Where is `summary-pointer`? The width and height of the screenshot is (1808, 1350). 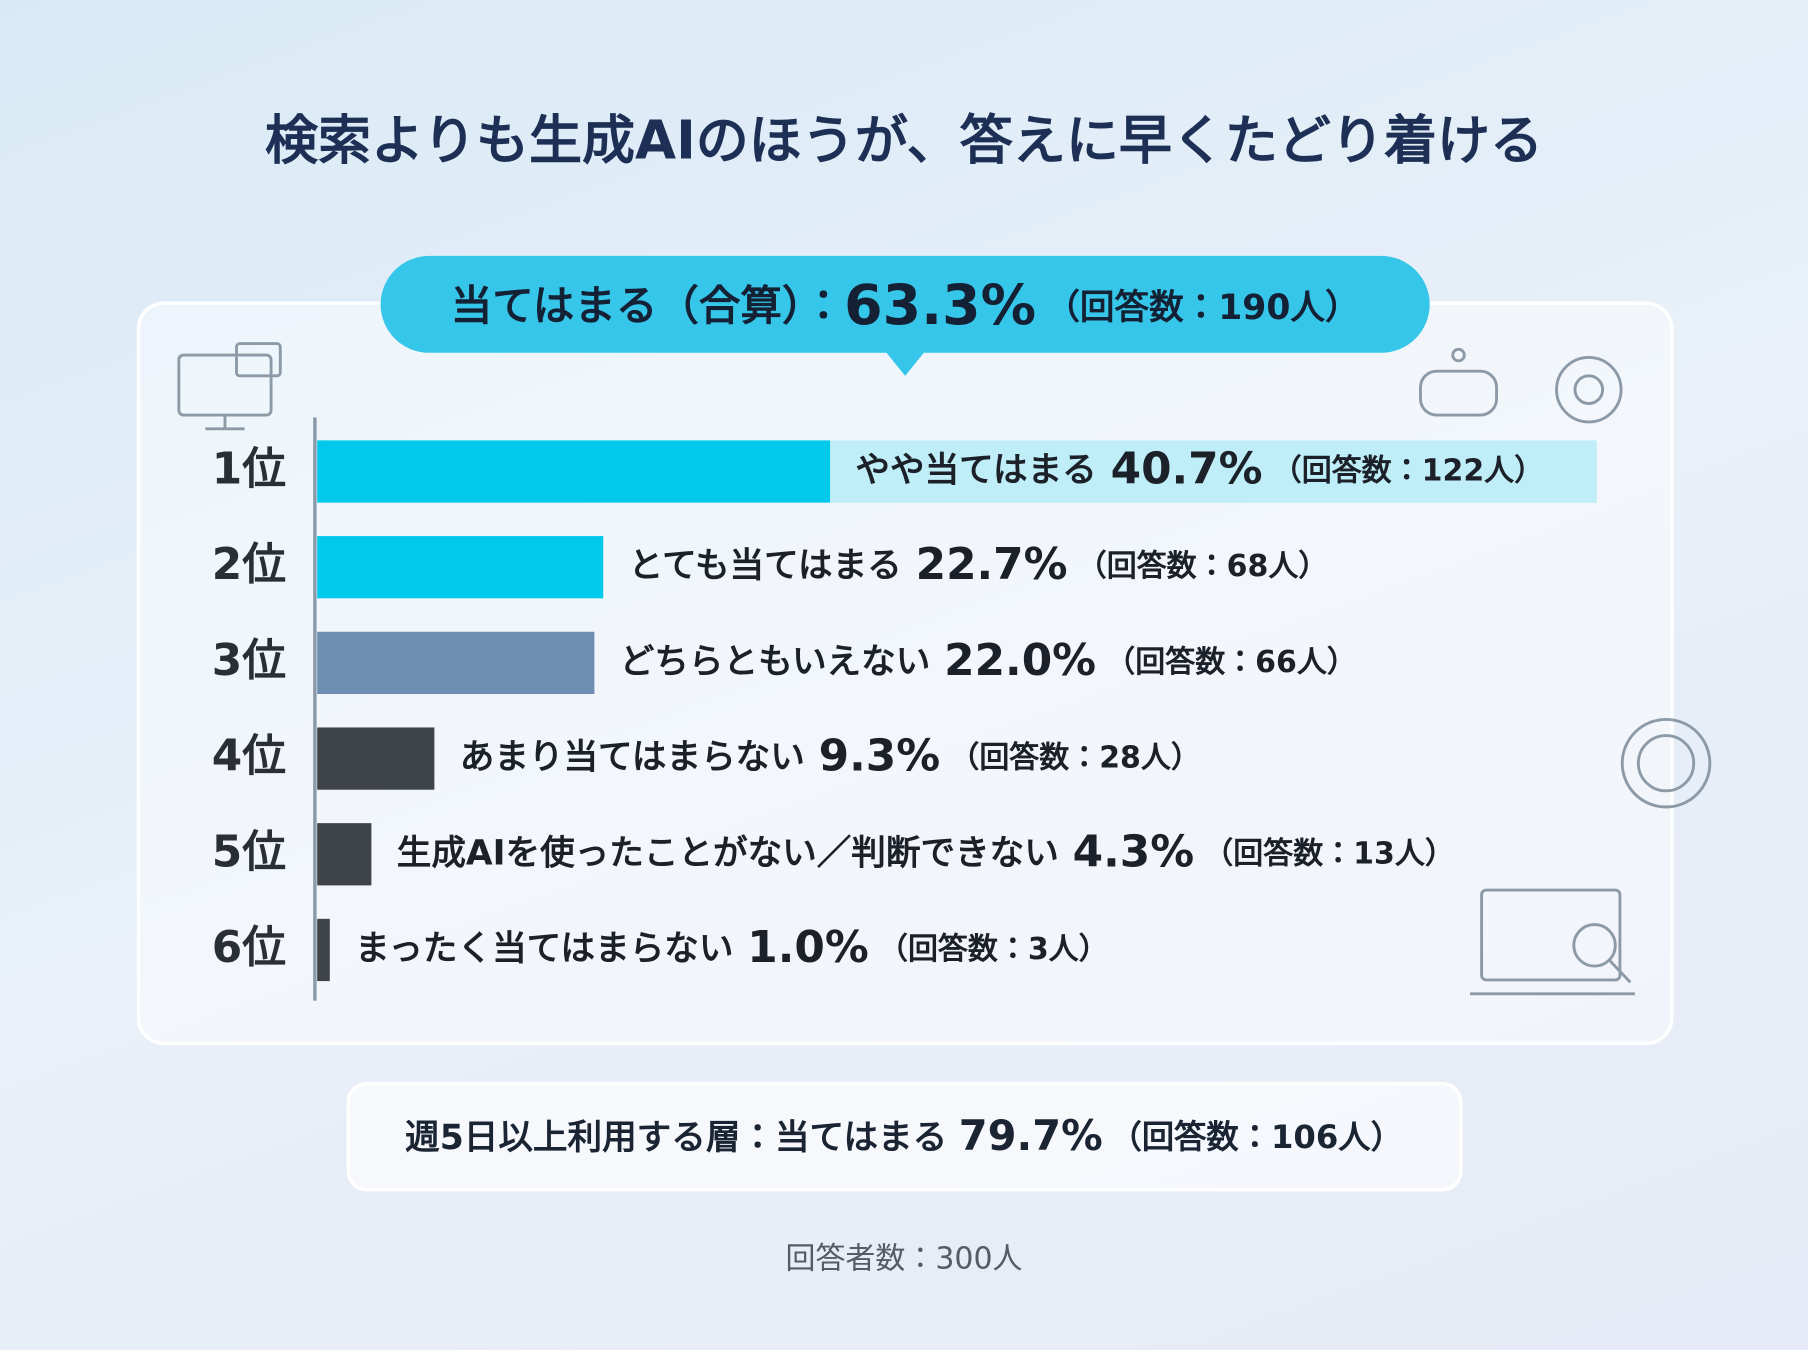 summary-pointer is located at coordinates (905, 363).